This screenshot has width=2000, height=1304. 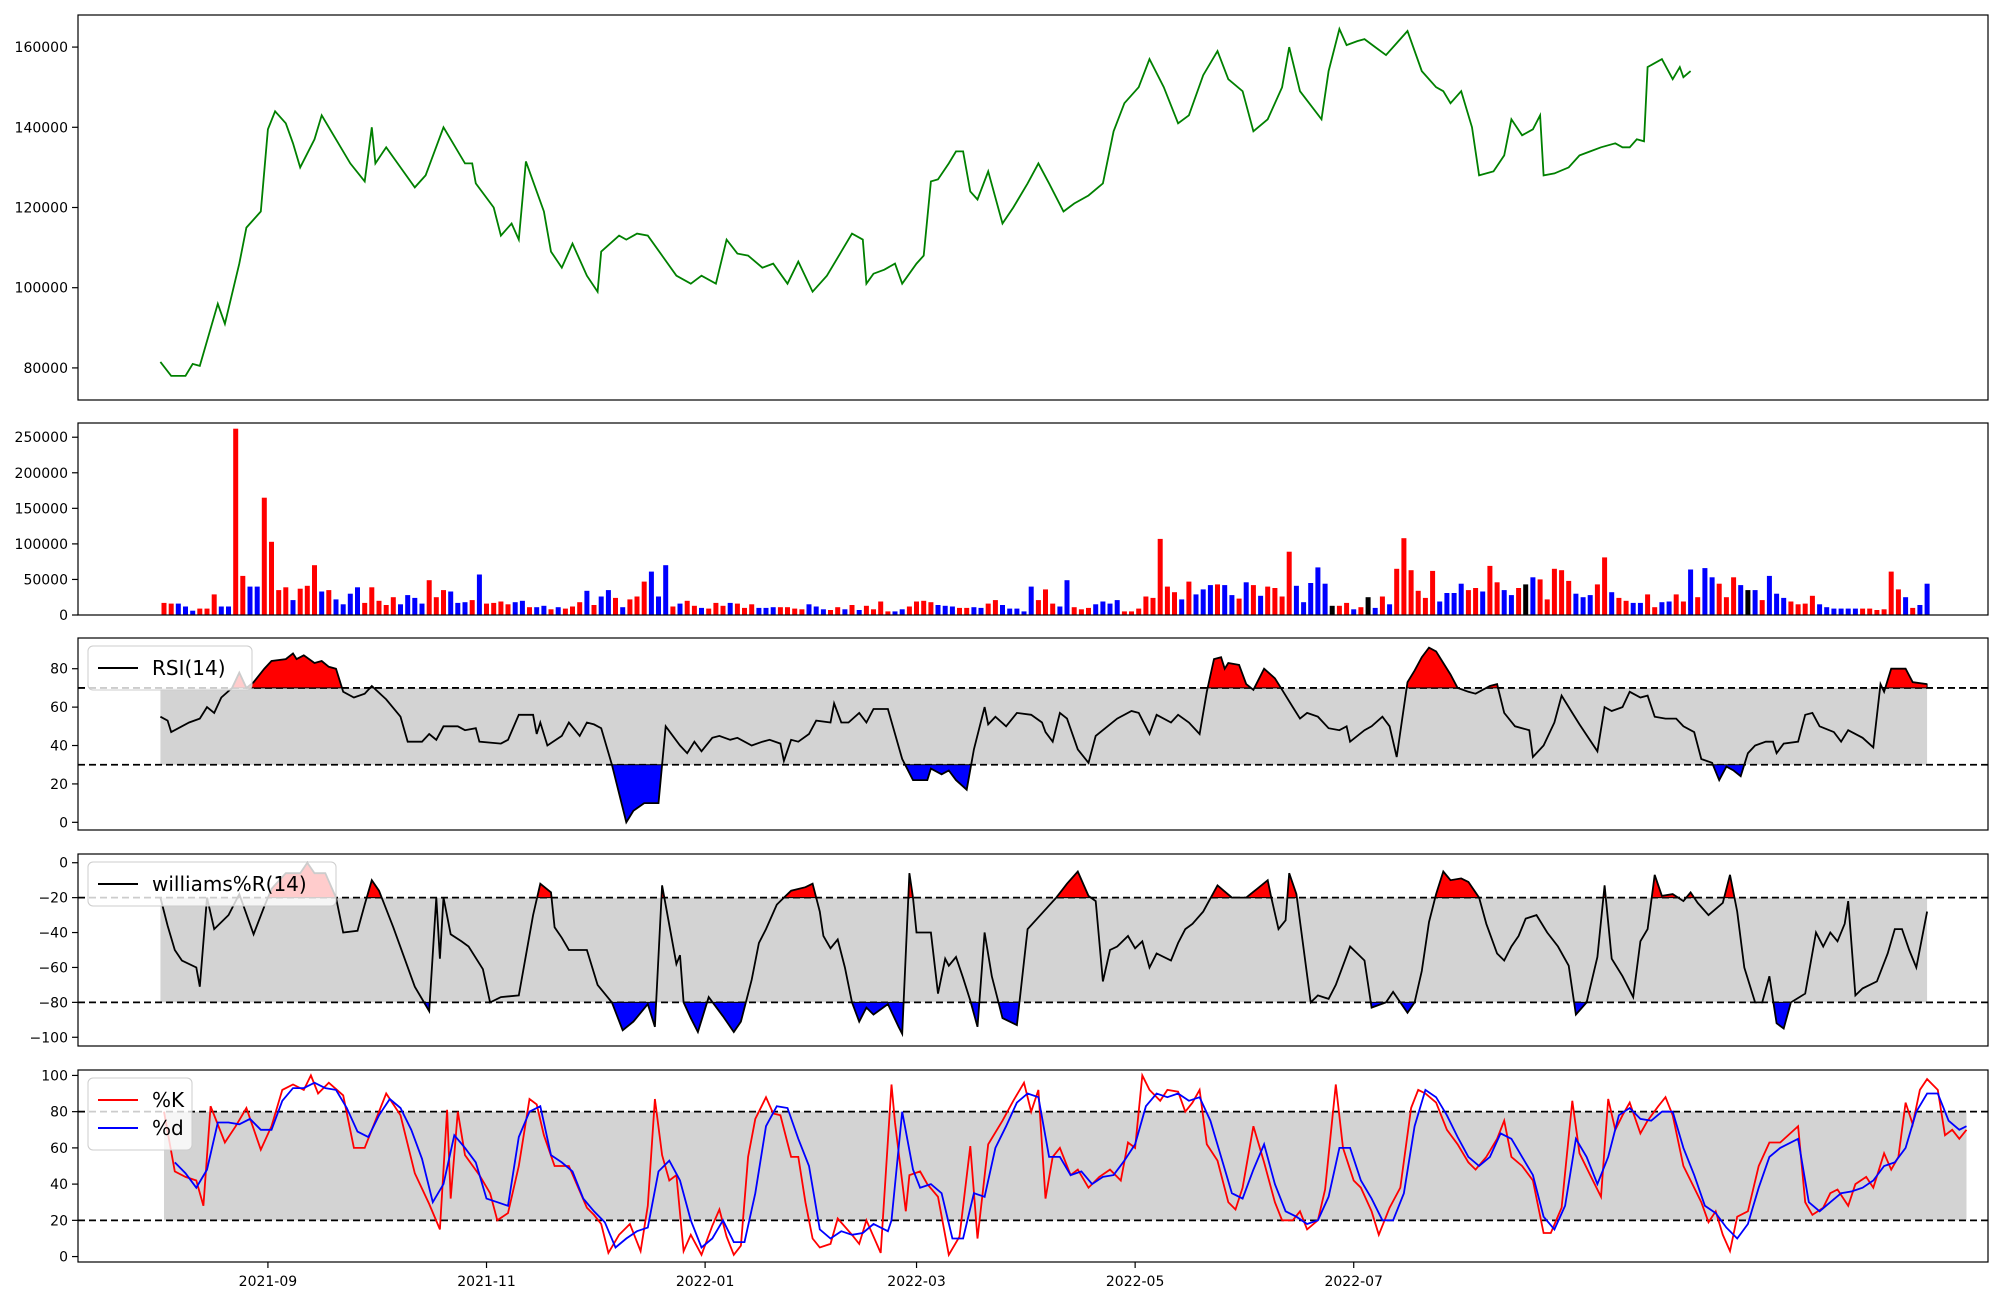 I want to click on rsi-line, so click(x=1043, y=735).